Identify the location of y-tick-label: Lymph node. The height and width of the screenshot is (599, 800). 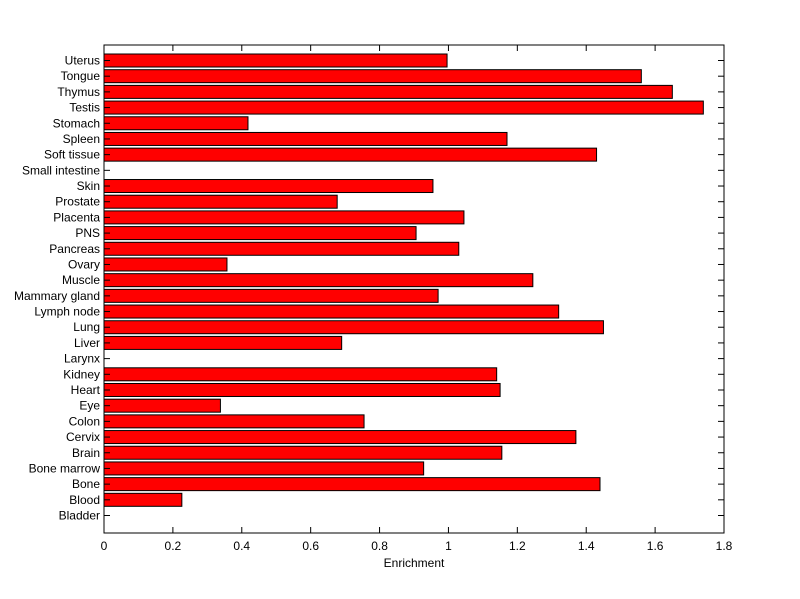
(67, 312).